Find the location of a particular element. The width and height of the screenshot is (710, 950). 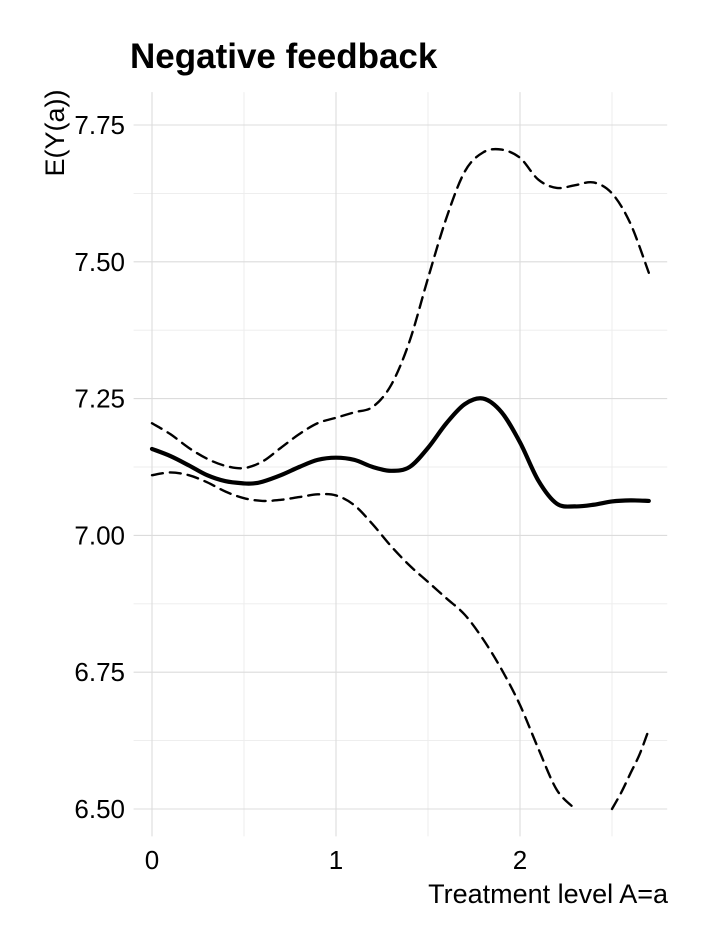

x-tick-label: 2 is located at coordinates (520, 860).